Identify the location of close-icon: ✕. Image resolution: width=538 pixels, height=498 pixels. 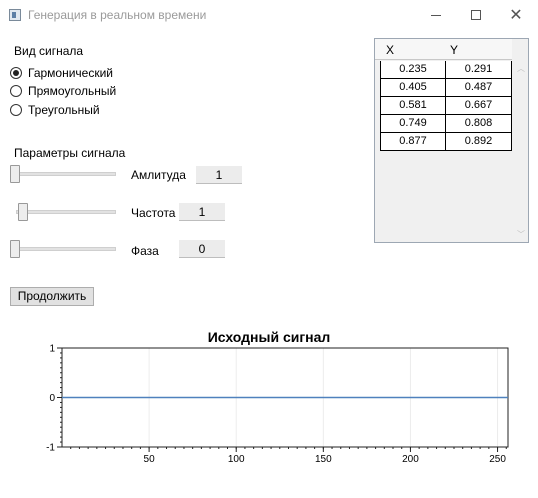
(516, 14).